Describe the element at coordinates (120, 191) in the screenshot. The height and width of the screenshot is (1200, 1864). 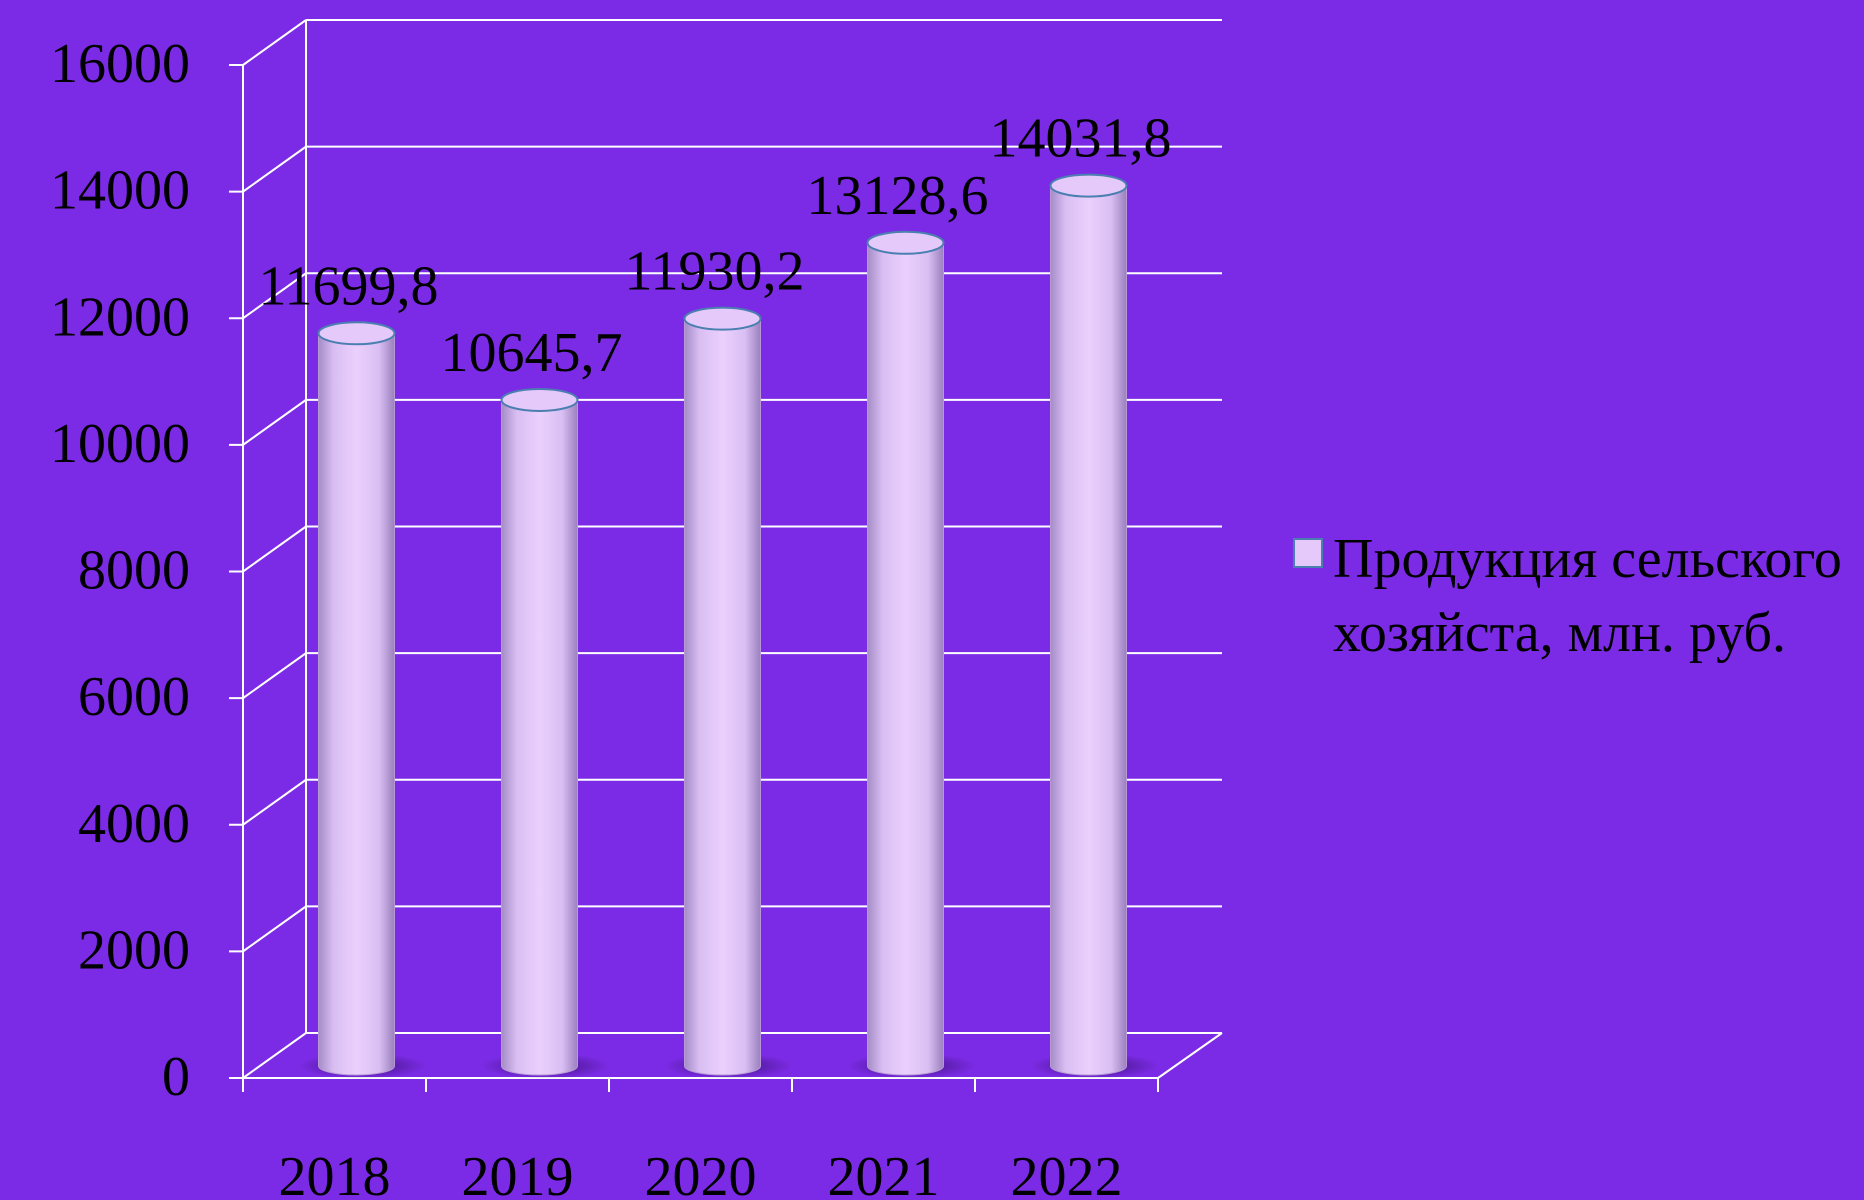
I see `y-tick-label: 14000` at that location.